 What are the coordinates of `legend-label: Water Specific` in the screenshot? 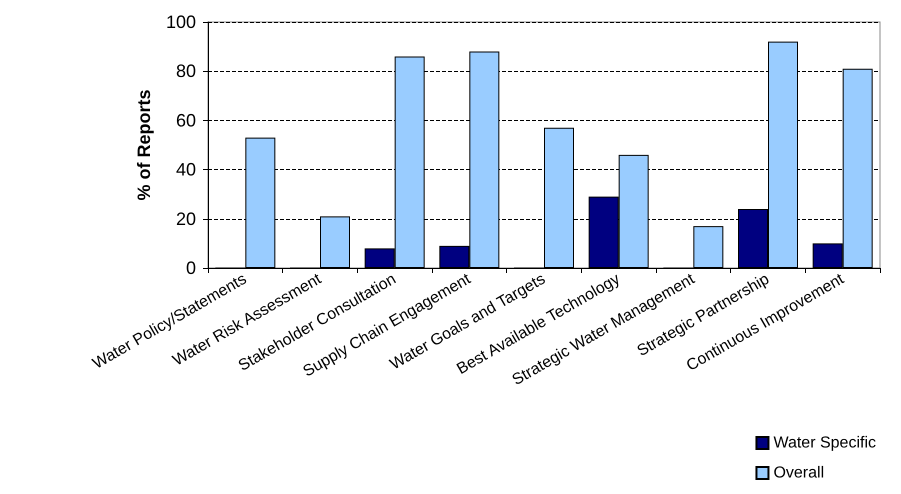 It's located at (824, 443).